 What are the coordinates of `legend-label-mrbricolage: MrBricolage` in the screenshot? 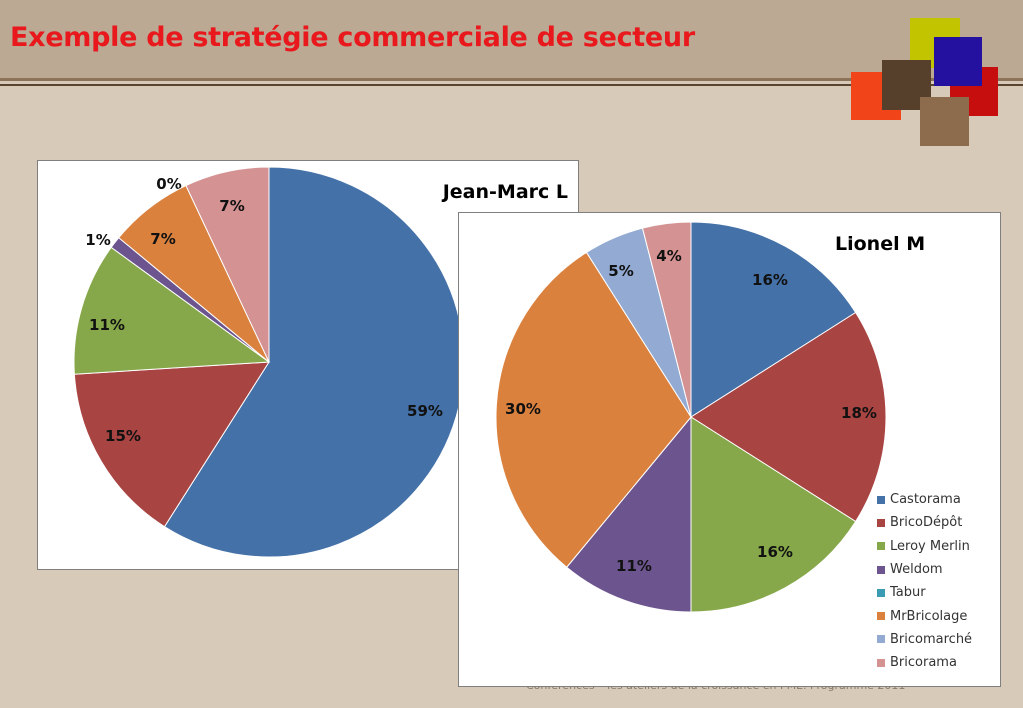 It's located at (929, 616).